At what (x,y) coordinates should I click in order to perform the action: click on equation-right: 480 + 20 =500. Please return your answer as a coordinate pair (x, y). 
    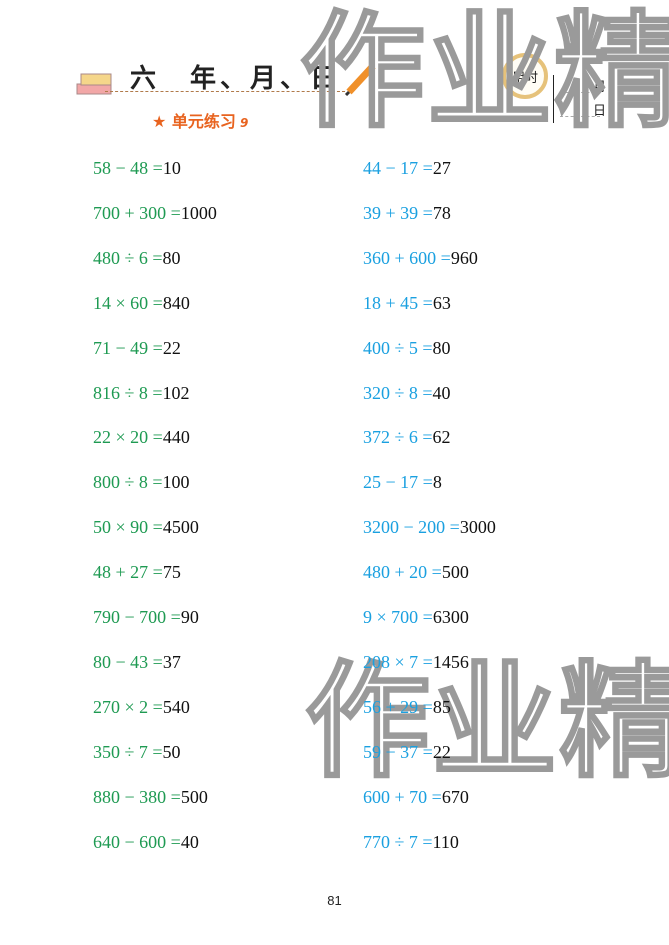
    Looking at the image, I should click on (416, 572).